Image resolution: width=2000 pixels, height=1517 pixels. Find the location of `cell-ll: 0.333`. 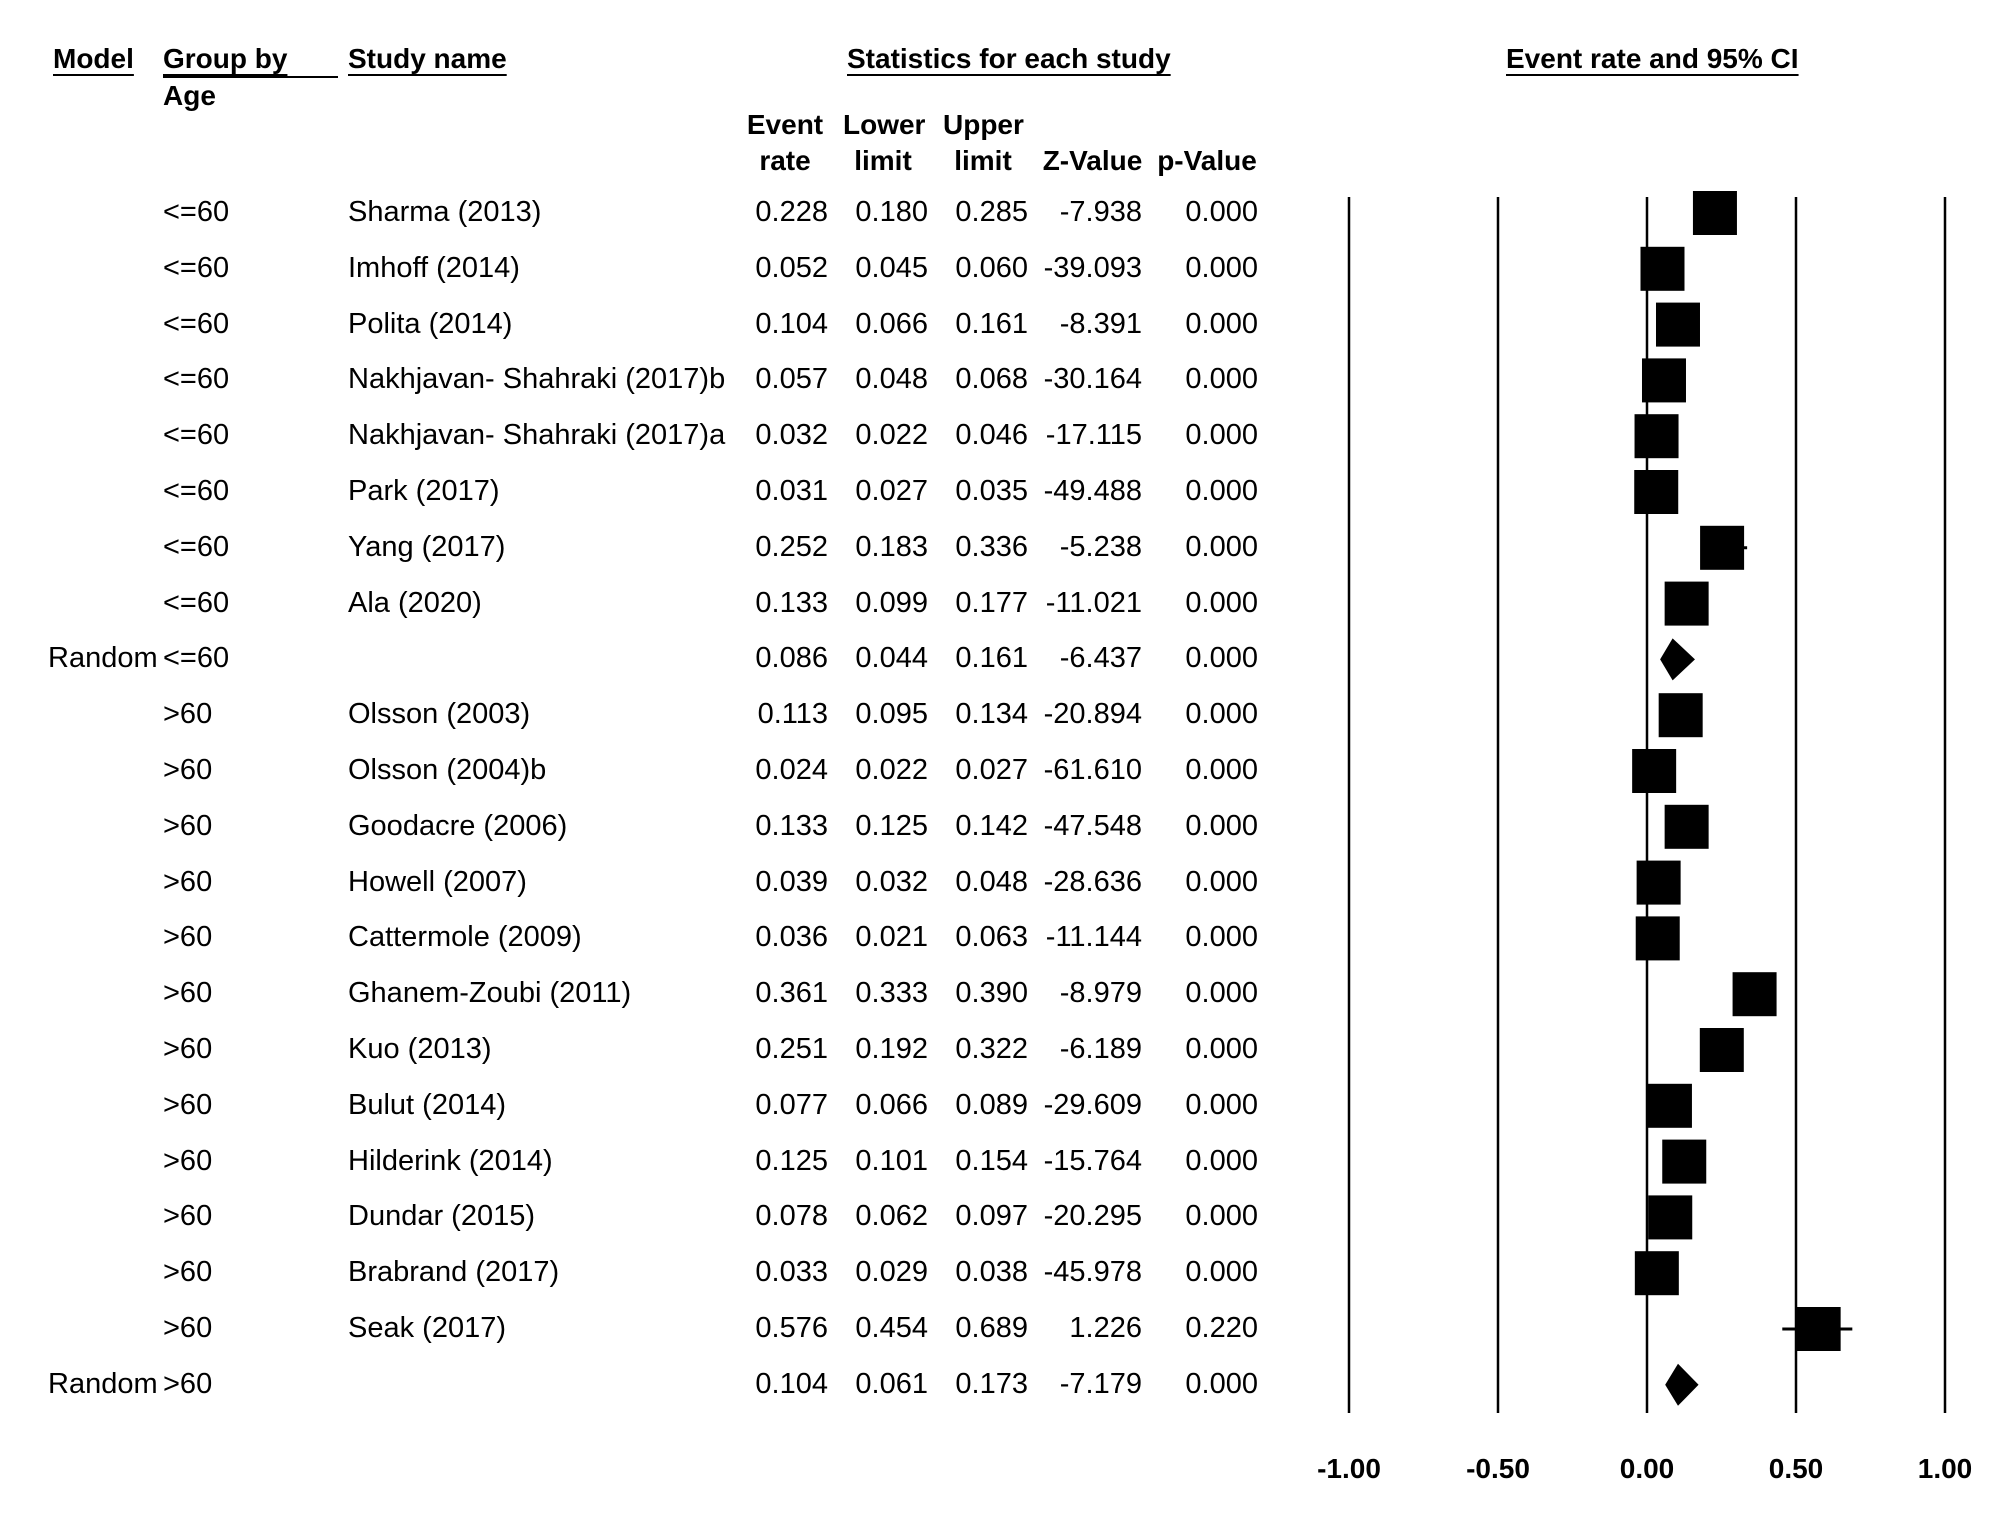

cell-ll: 0.333 is located at coordinates (891, 993).